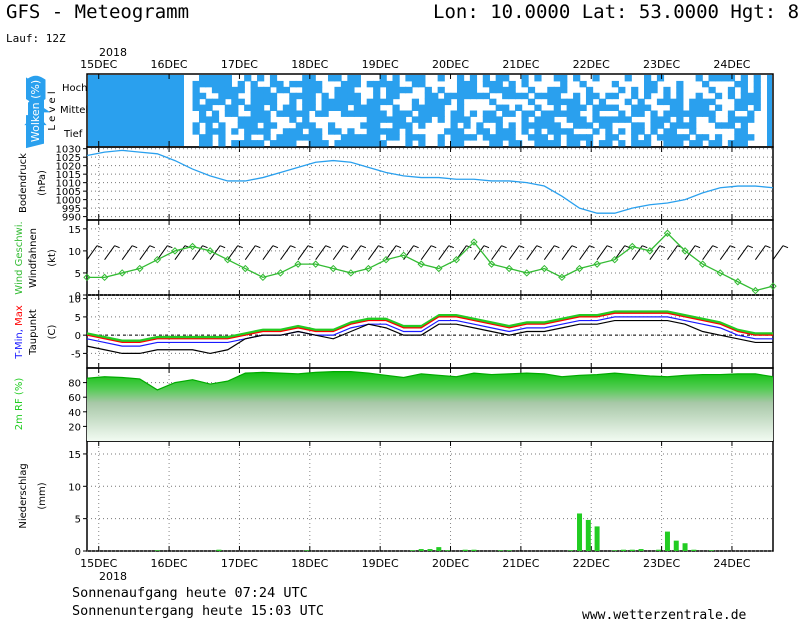 The width and height of the screenshot is (800, 625). Describe the element at coordinates (73, 134) in the screenshot. I see `cloud-level-tief: Tief` at that location.